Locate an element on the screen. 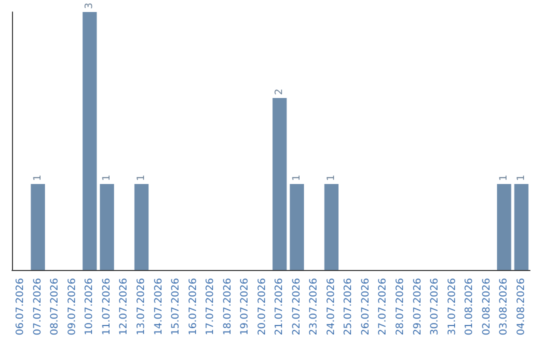 The height and width of the screenshot is (340, 540). x-tick-label: 25.07.2026 is located at coordinates (348, 307).